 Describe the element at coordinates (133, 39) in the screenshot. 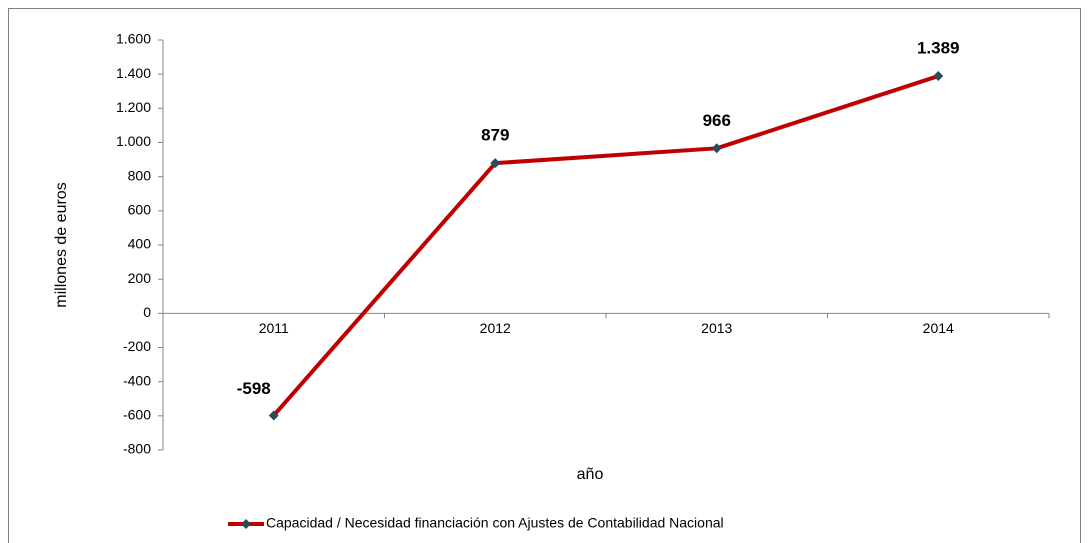

I see `y-tick-label: 1.600` at that location.